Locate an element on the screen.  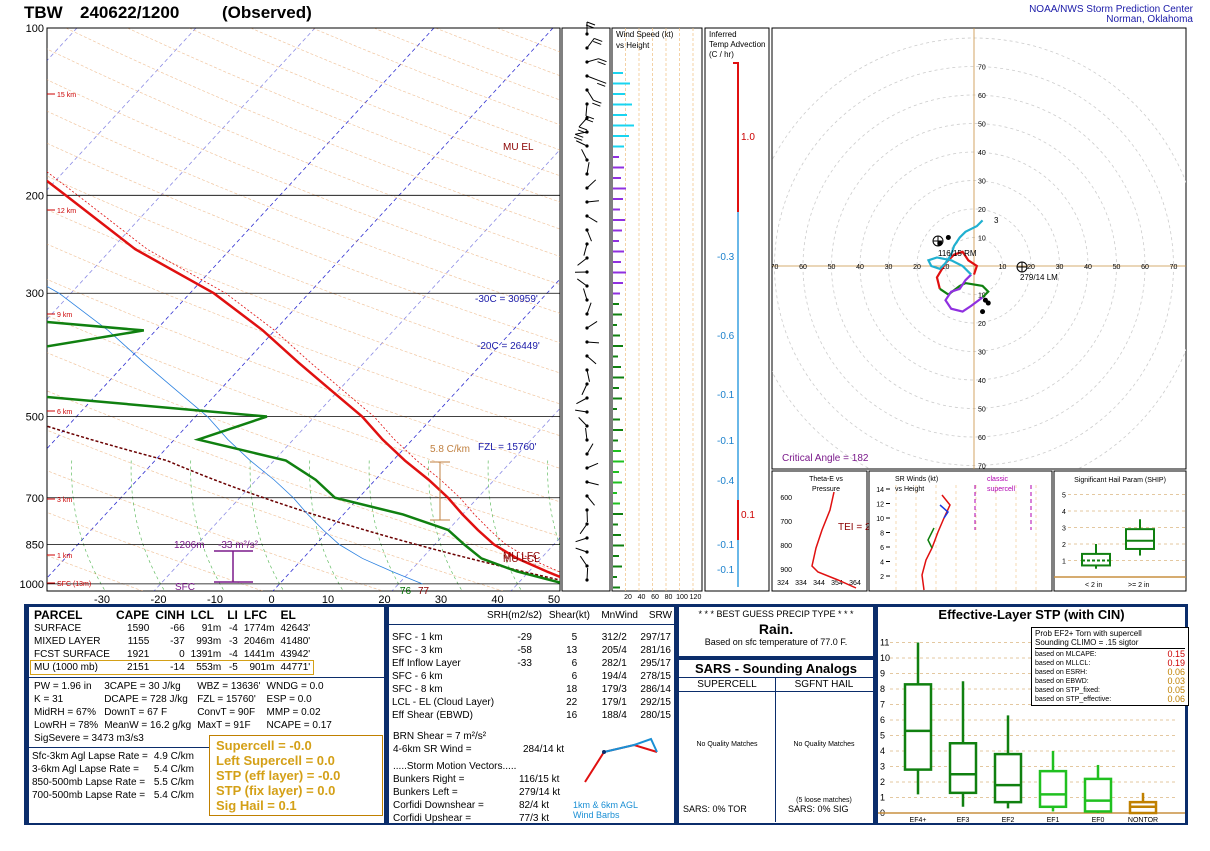
temp-label: 0 is located at coordinates (271, 599).